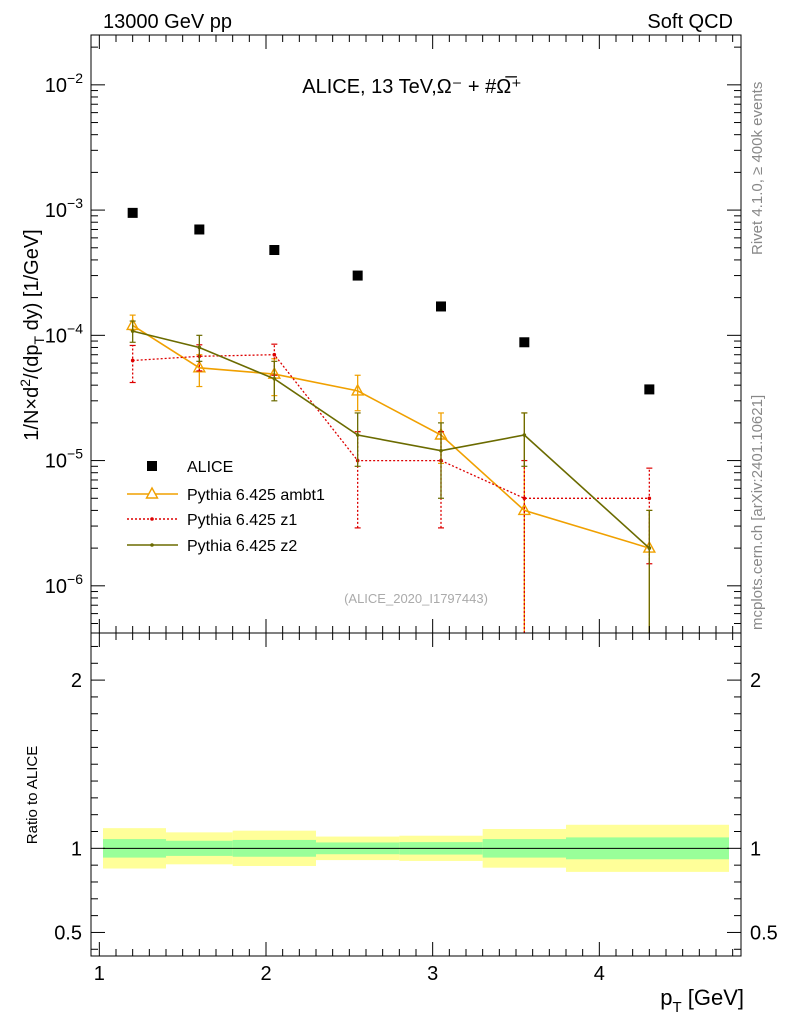 The width and height of the screenshot is (786, 1024). What do you see at coordinates (599, 974) in the screenshot?
I see `ratio-x-tick-label: 4` at bounding box center [599, 974].